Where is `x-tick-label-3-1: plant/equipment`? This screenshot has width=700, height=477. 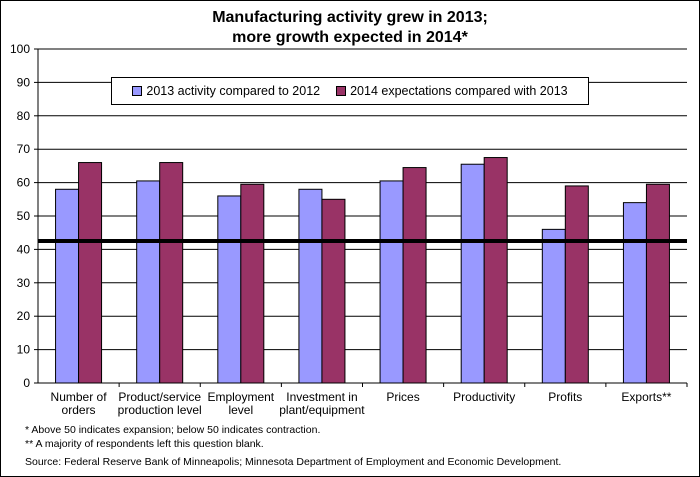 x-tick-label-3-1: plant/equipment is located at coordinates (322, 410).